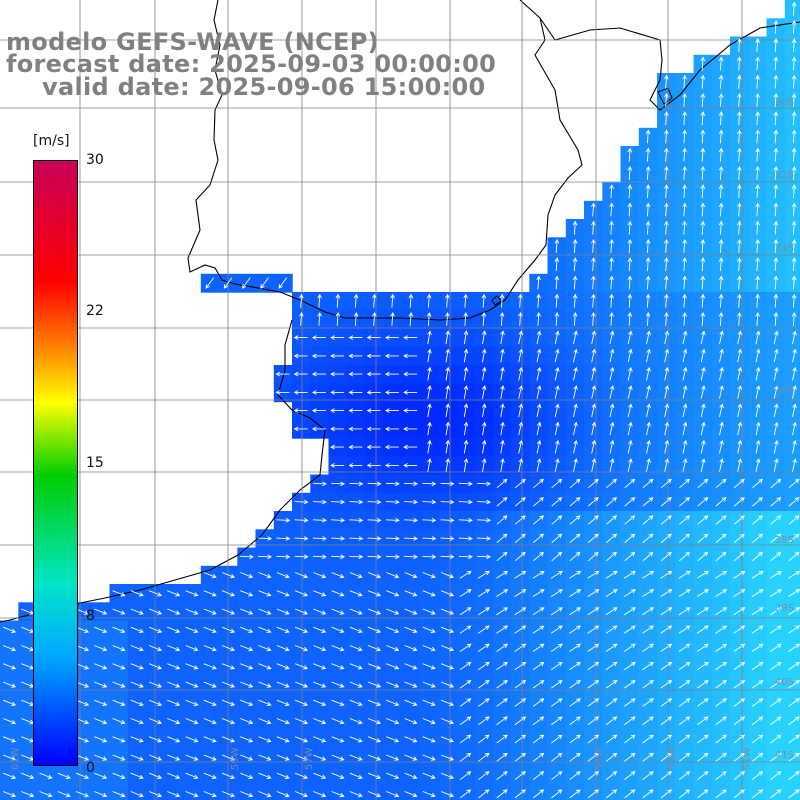 The image size is (800, 800). Describe the element at coordinates (192, 42) in the screenshot. I see `model-title: modelo GEFS-WAVE (NCEP)` at that location.